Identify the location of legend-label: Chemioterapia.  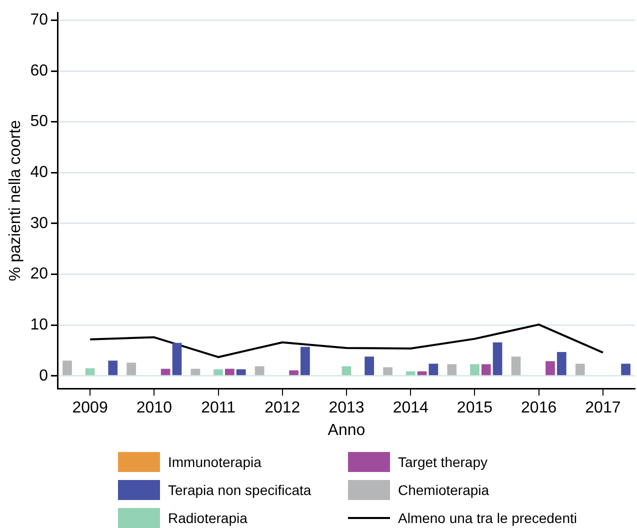
(444, 490).